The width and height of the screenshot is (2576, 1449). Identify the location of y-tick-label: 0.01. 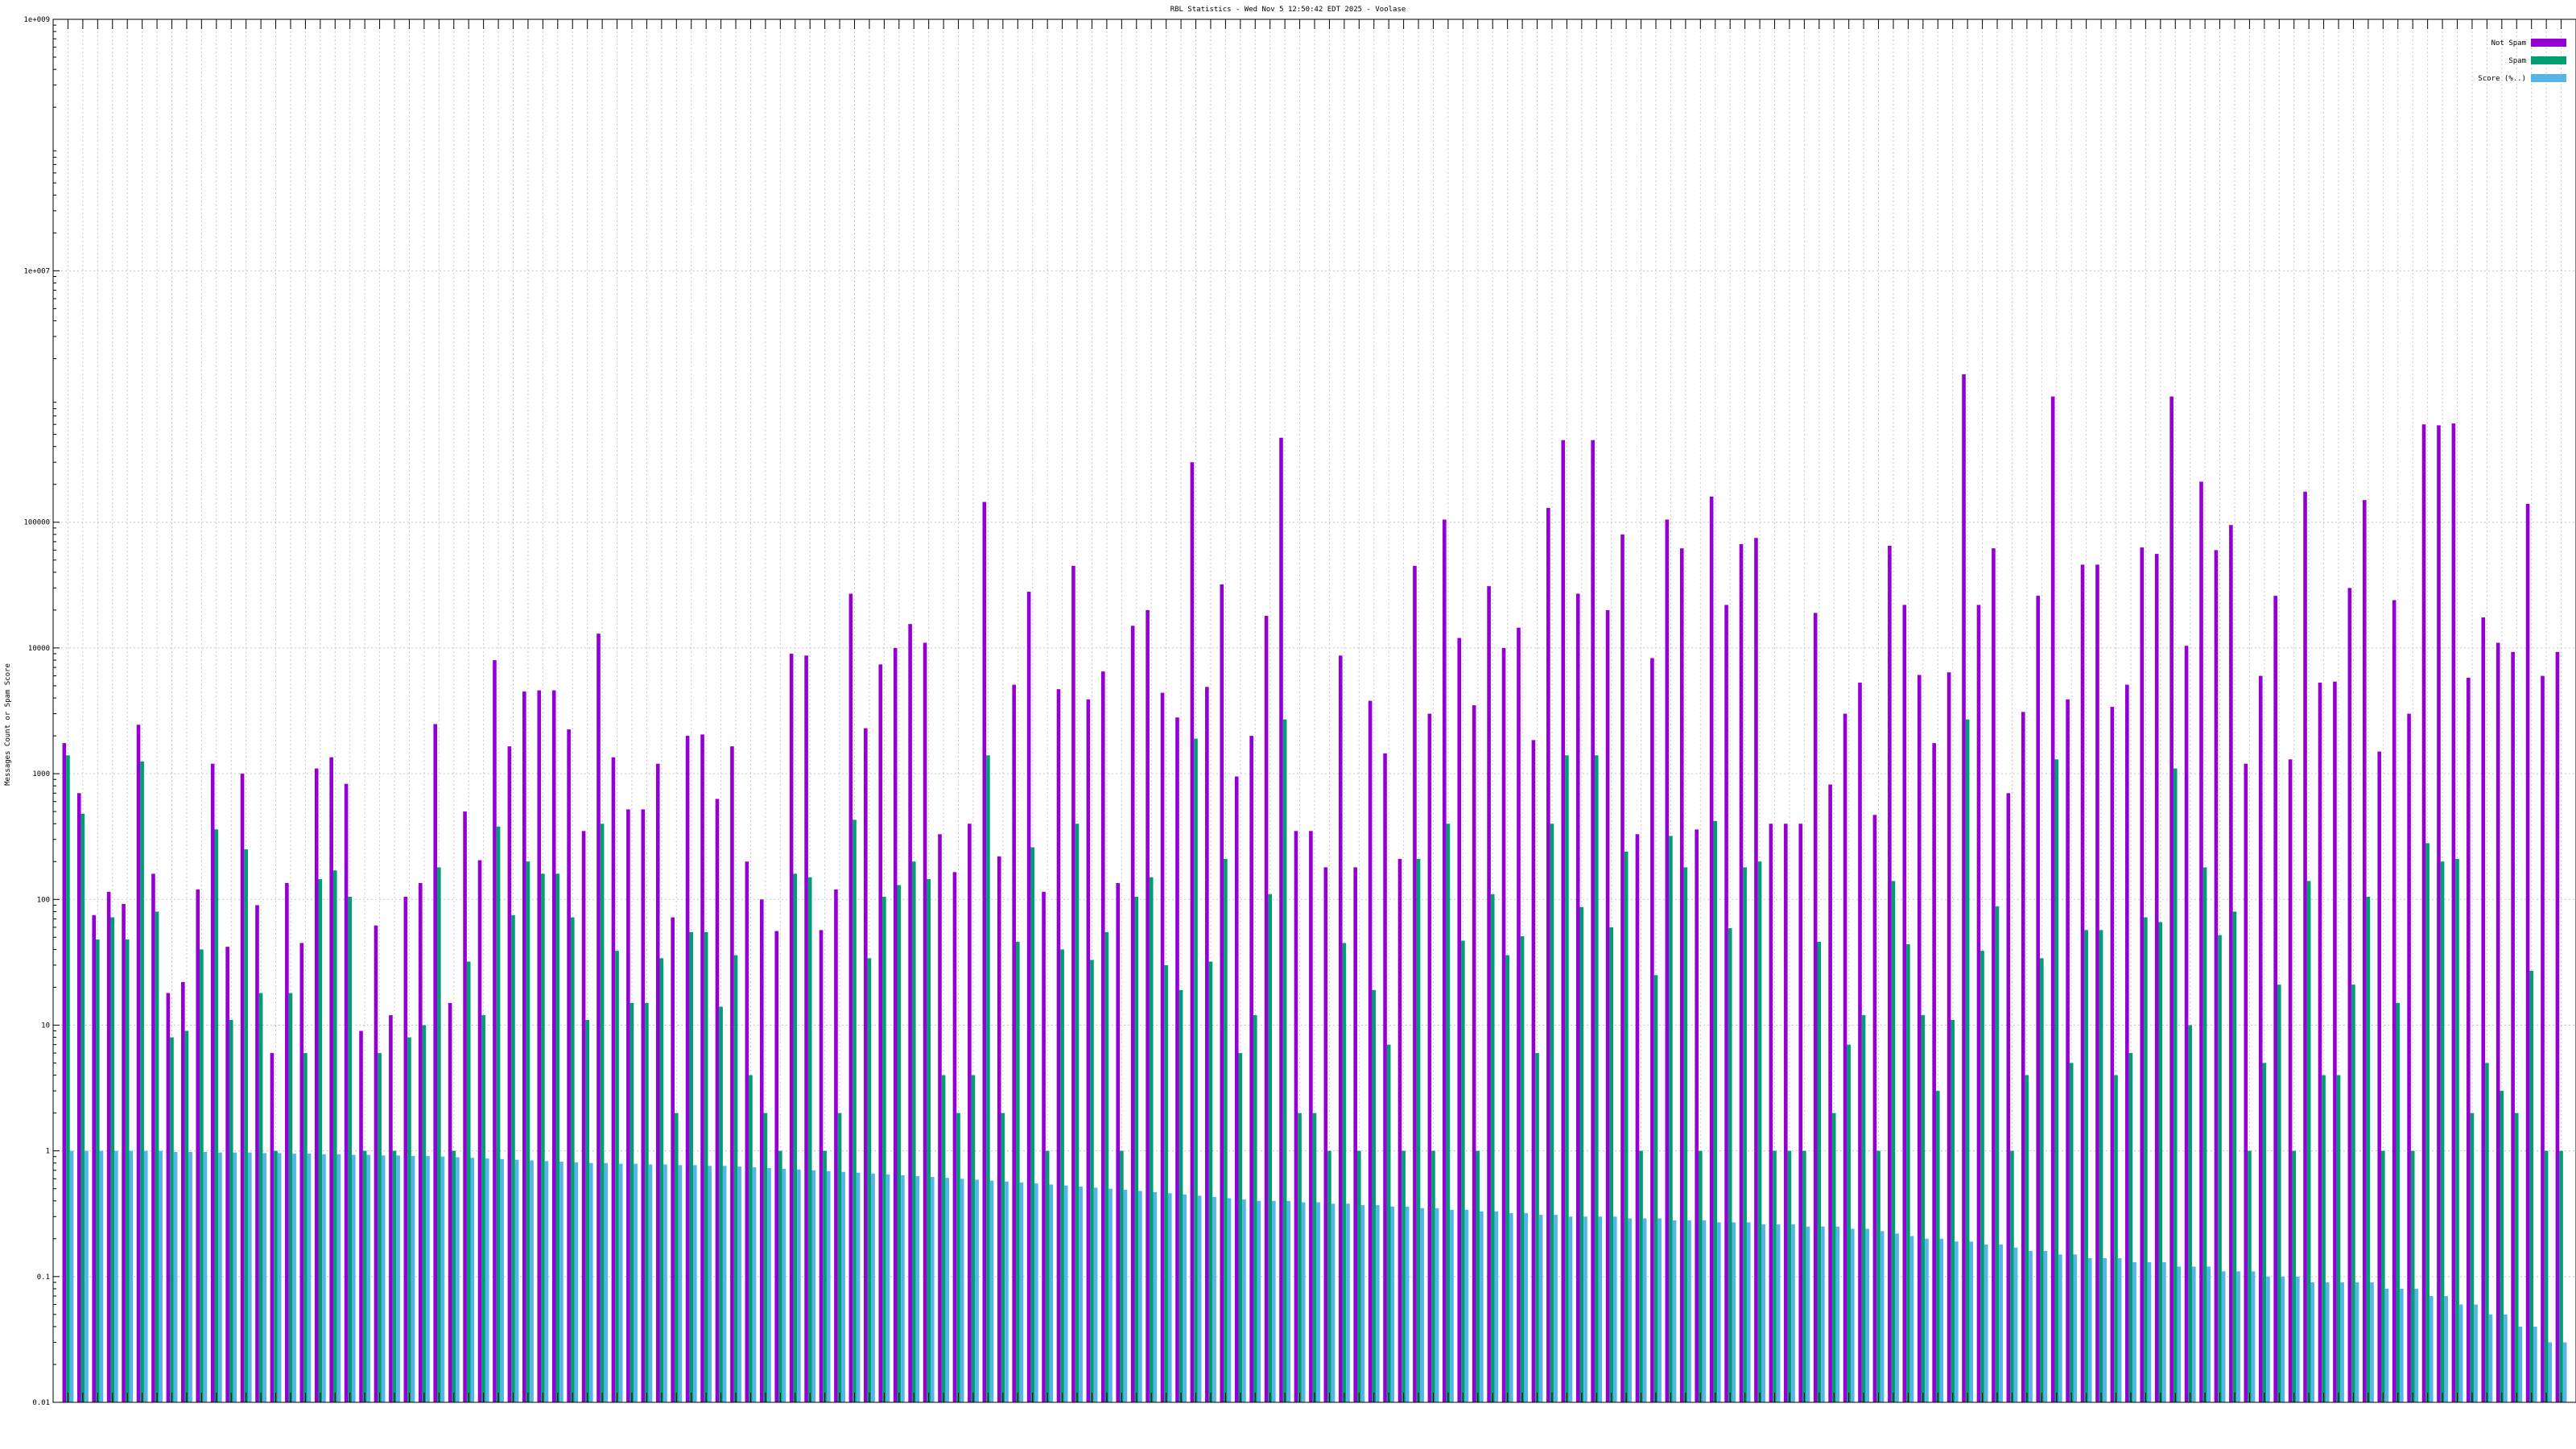
(41, 1403).